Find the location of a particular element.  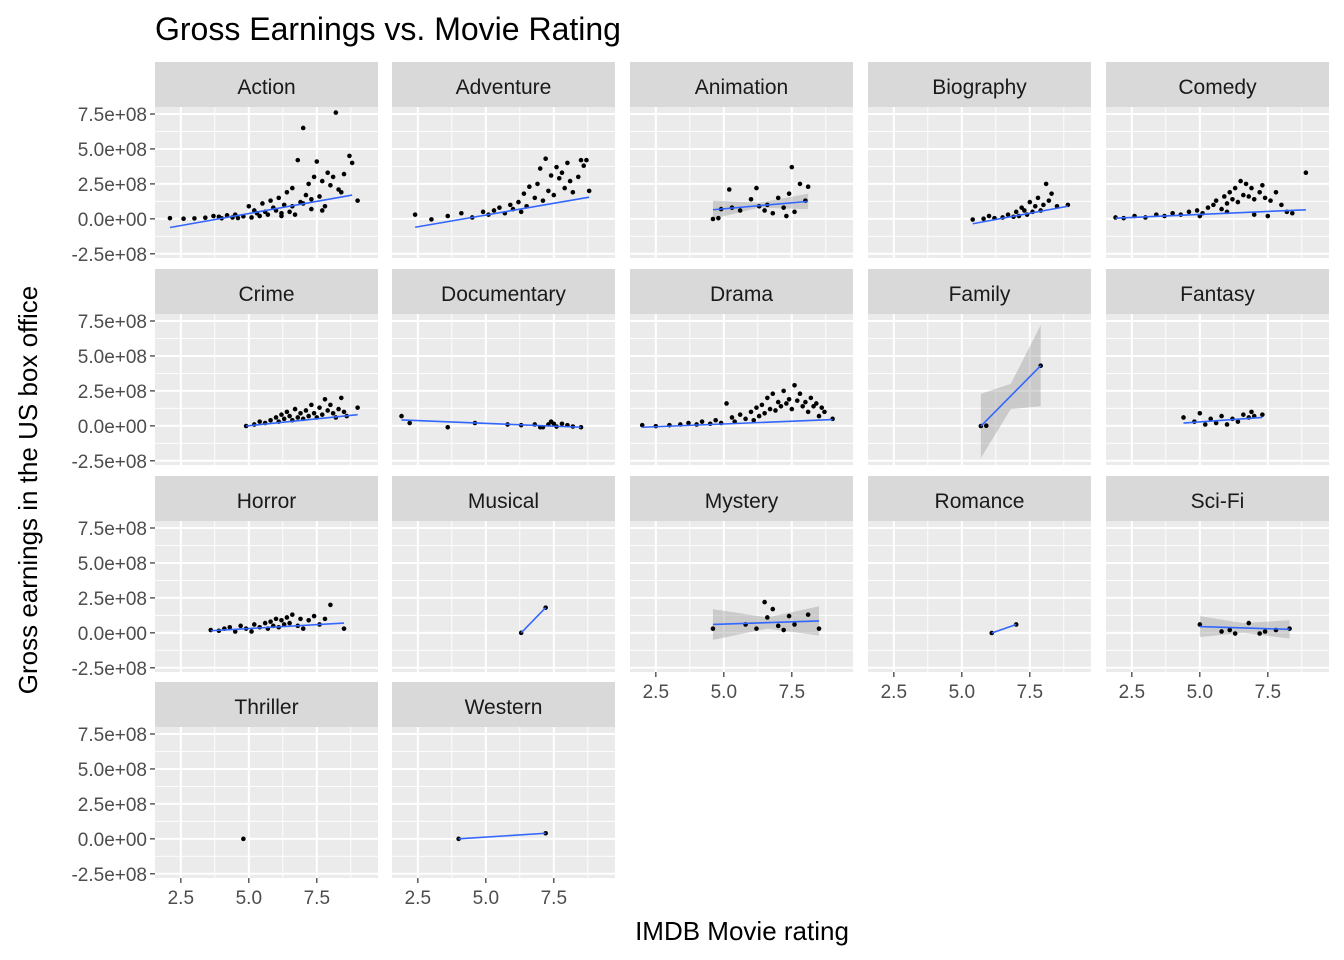

strip-label: Thriller is located at coordinates (266, 707).